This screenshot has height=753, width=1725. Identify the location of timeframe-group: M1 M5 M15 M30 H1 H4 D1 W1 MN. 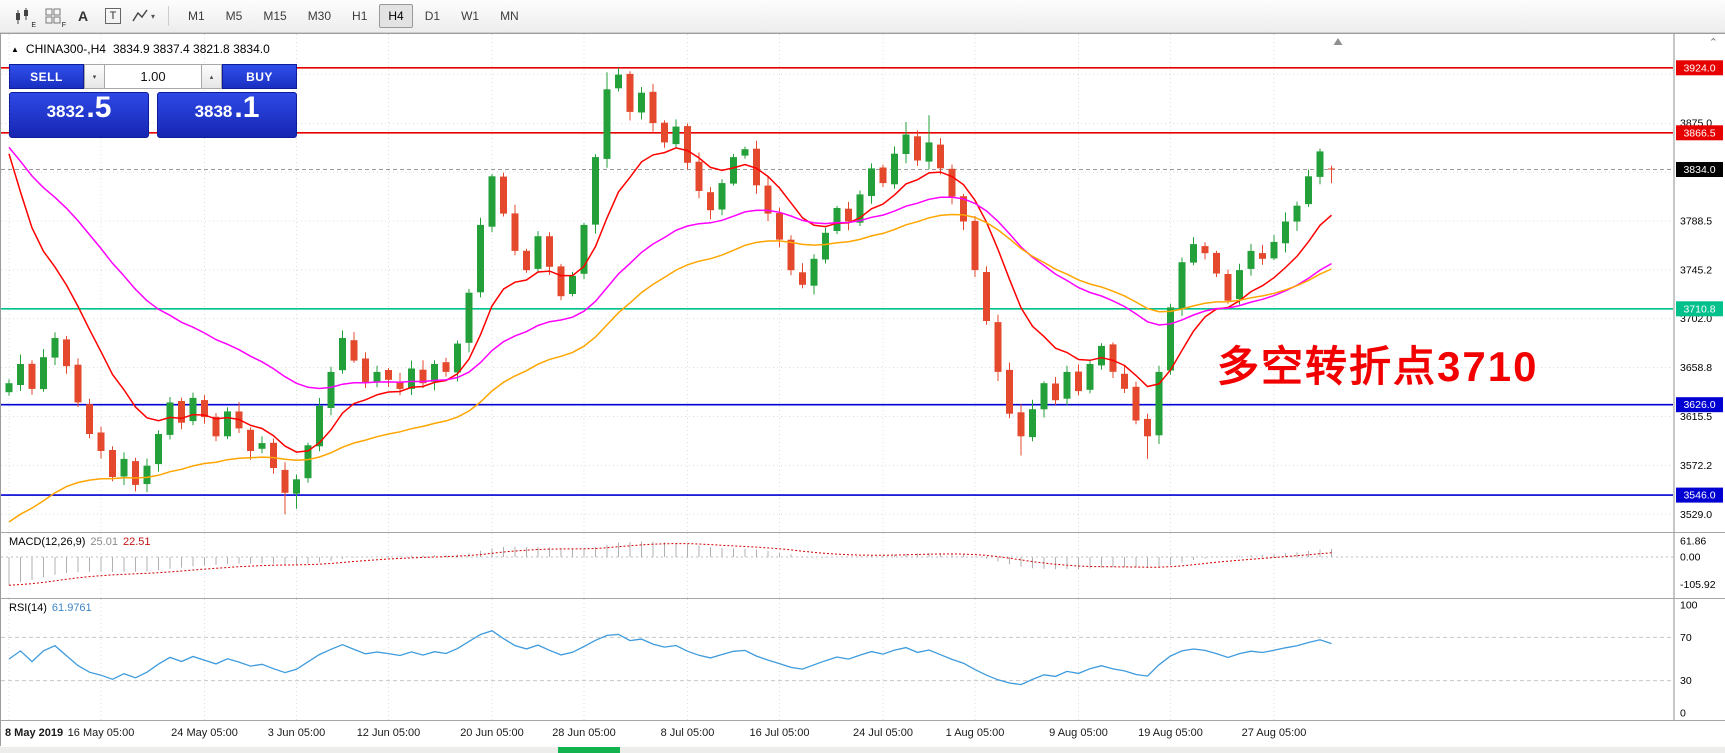
(353, 16).